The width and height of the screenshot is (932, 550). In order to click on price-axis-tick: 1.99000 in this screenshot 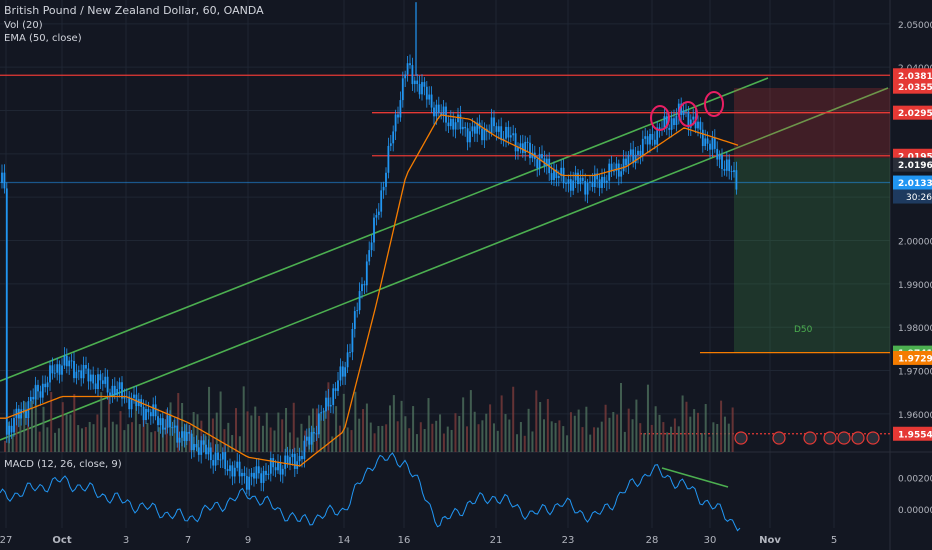, I will do `click(915, 286)`.